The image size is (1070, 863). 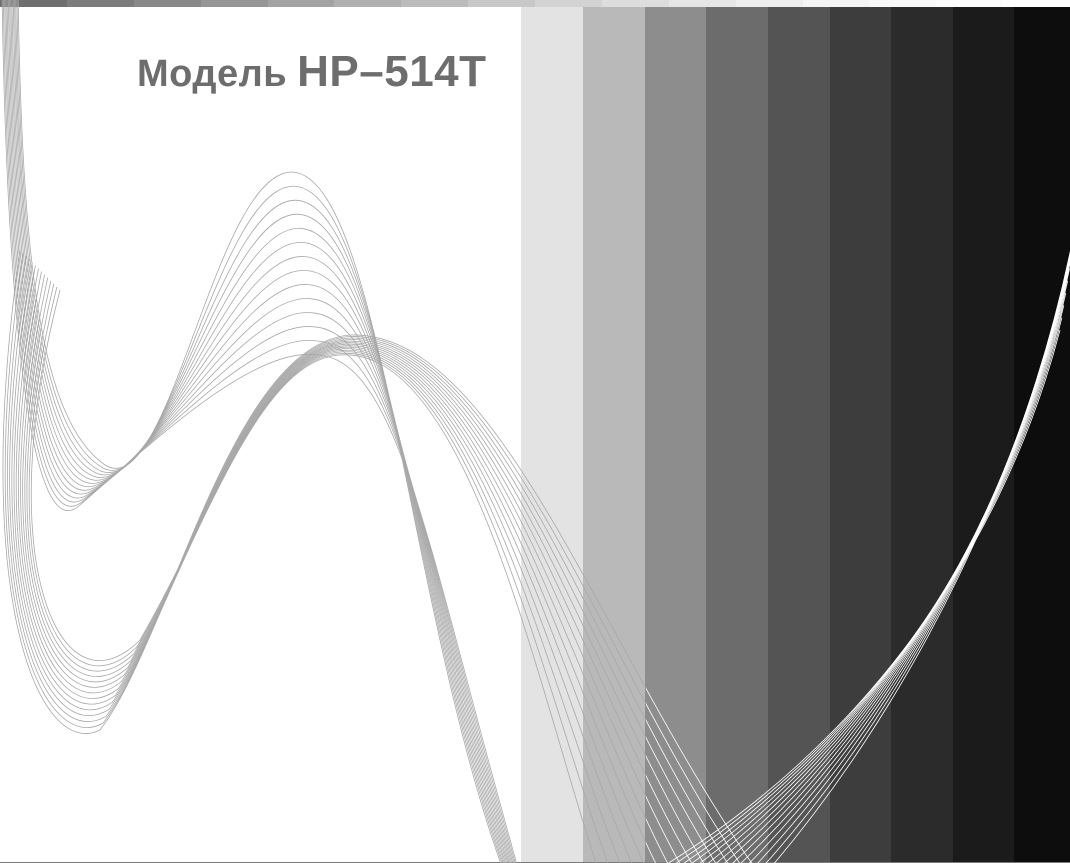 What do you see at coordinates (212, 74) in the screenshot?
I see `model-title-word: Модель` at bounding box center [212, 74].